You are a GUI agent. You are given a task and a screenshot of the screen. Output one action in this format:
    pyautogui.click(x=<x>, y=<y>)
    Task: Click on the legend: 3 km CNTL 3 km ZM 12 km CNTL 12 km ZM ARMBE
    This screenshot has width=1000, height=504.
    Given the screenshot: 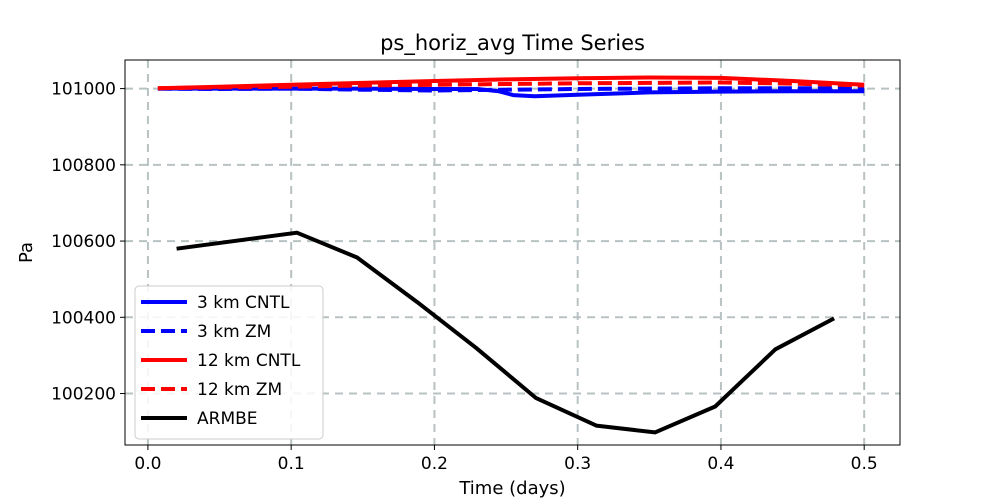 What is the action you would take?
    pyautogui.click(x=229, y=362)
    